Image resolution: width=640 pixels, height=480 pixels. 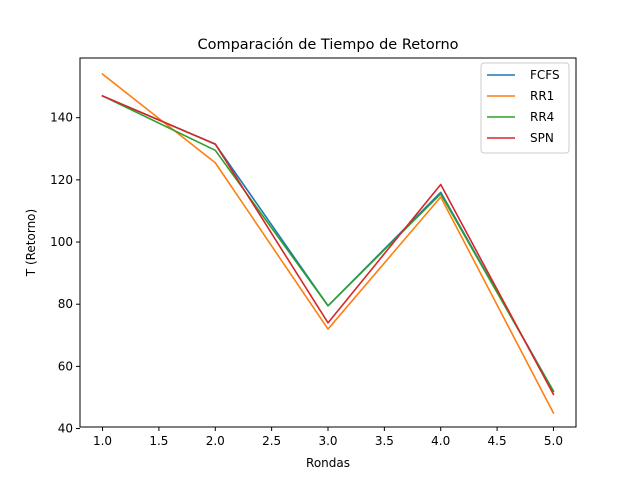 I want to click on chart-title: Comparación de Tiempo de Retorno, so click(x=327, y=45).